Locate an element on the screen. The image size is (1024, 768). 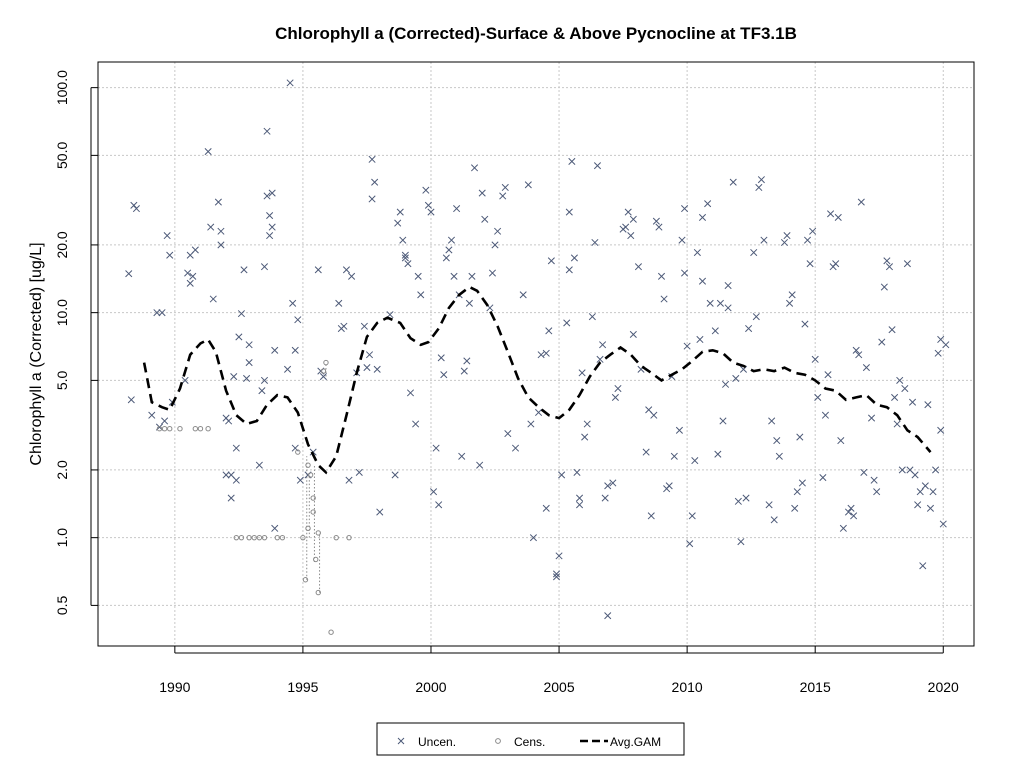
y-tick-label: 20.0 is located at coordinates (62, 244).